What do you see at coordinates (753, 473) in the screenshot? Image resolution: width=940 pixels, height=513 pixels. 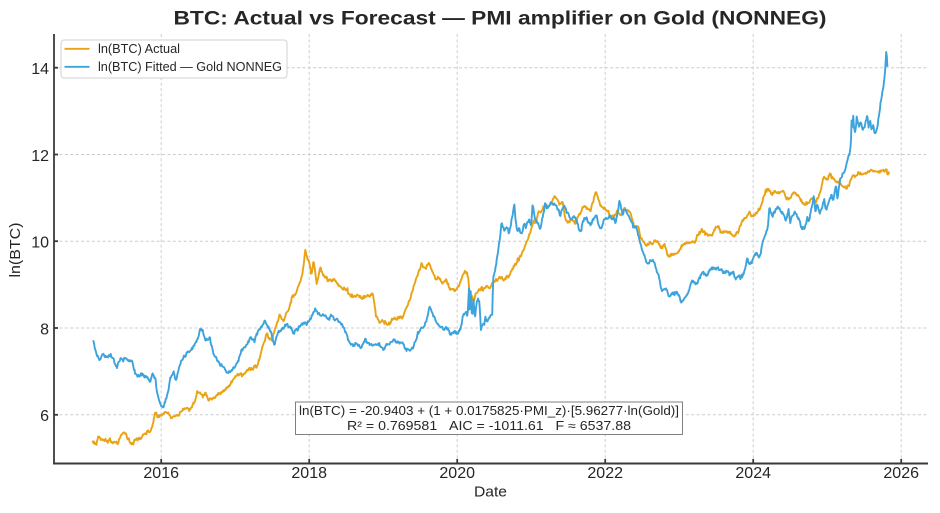 I see `svg-text: 2024` at bounding box center [753, 473].